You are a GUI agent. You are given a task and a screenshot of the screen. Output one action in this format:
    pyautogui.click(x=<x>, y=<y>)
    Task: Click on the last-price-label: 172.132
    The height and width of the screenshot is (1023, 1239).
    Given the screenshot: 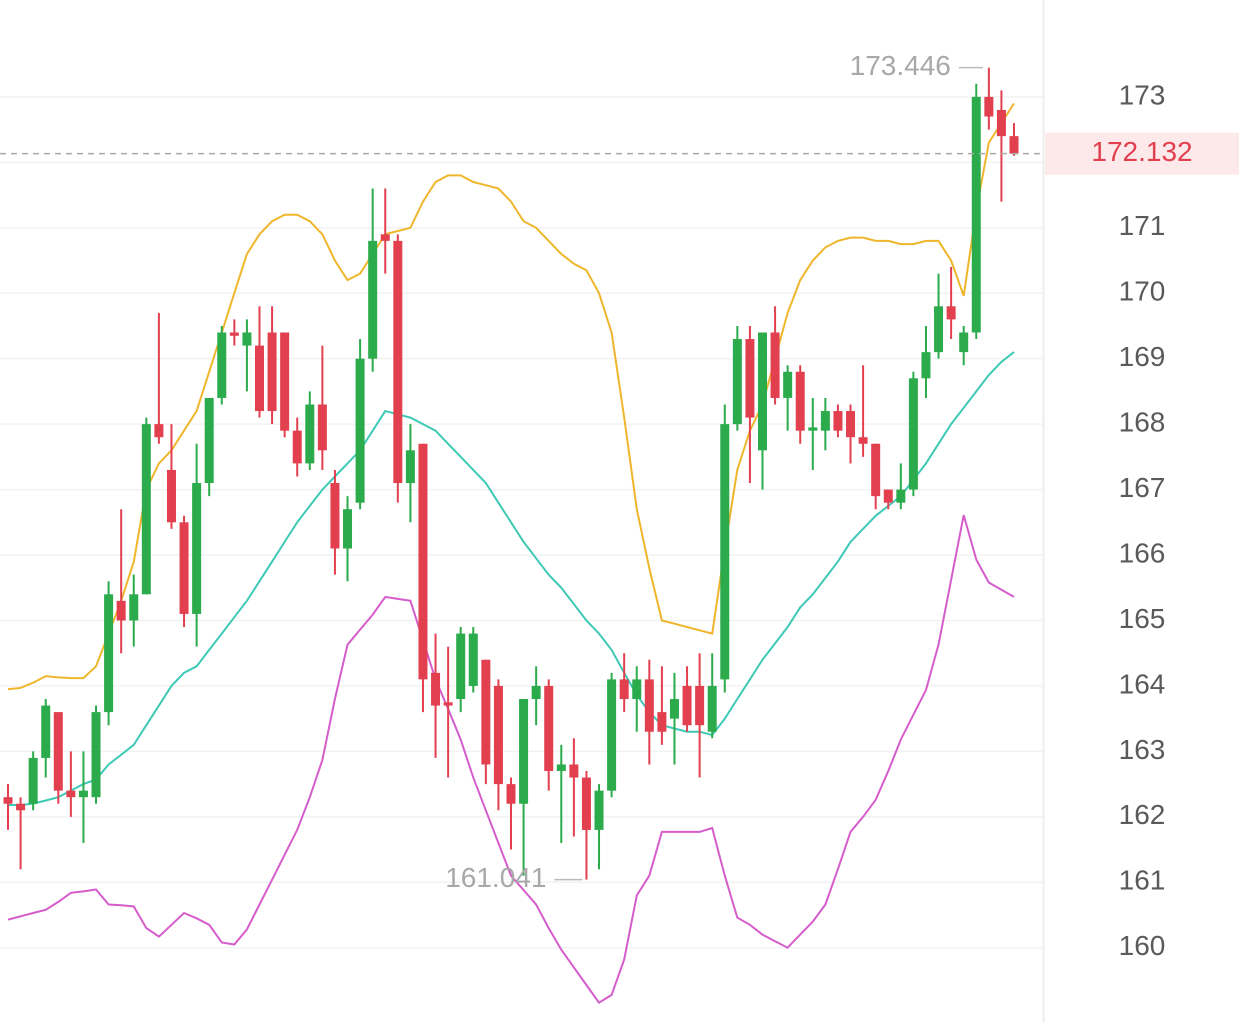 What is the action you would take?
    pyautogui.click(x=1141, y=151)
    